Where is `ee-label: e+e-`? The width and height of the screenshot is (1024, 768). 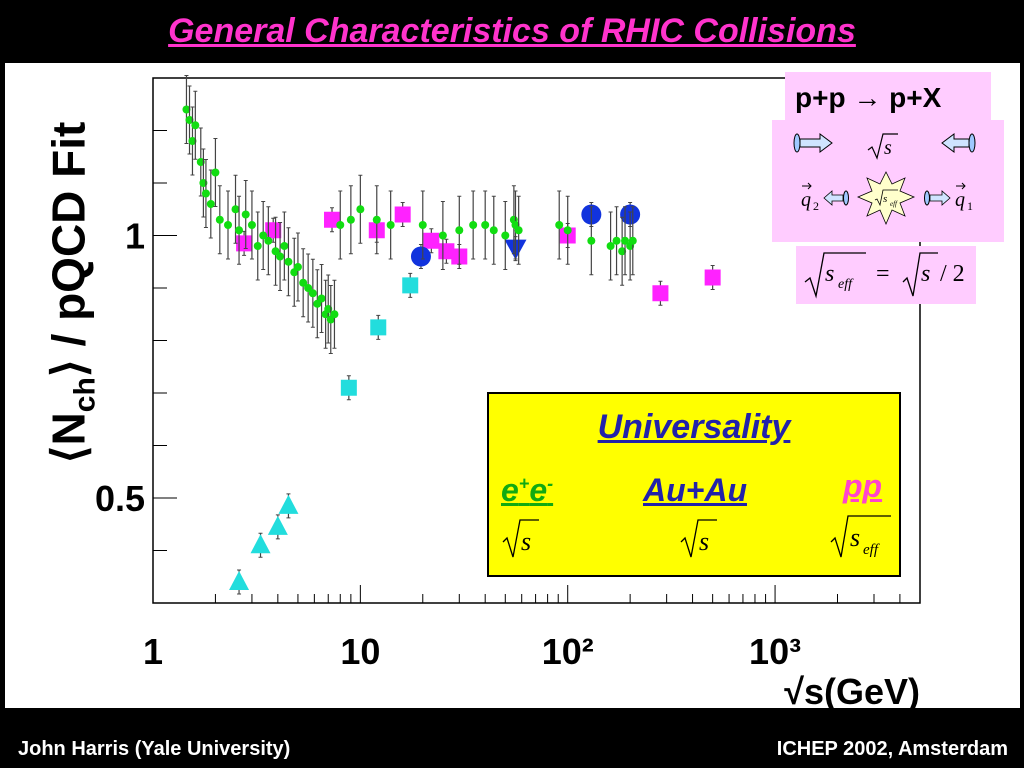 ee-label: e+e- is located at coordinates (527, 490).